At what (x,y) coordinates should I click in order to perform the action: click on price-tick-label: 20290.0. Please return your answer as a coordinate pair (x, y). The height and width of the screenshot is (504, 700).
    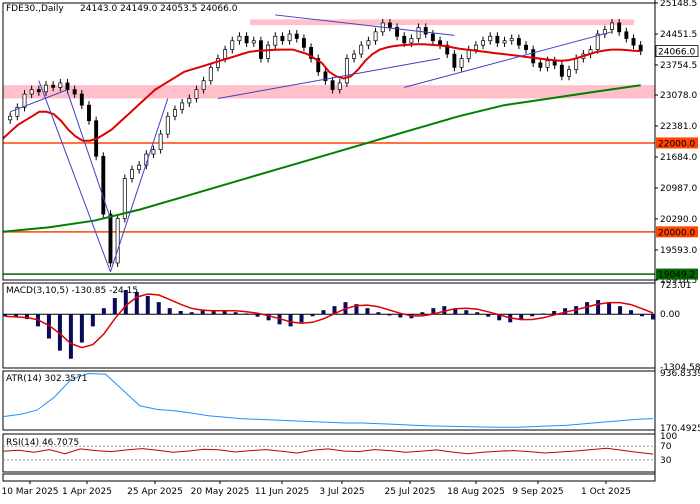
    Looking at the image, I should click on (678, 220).